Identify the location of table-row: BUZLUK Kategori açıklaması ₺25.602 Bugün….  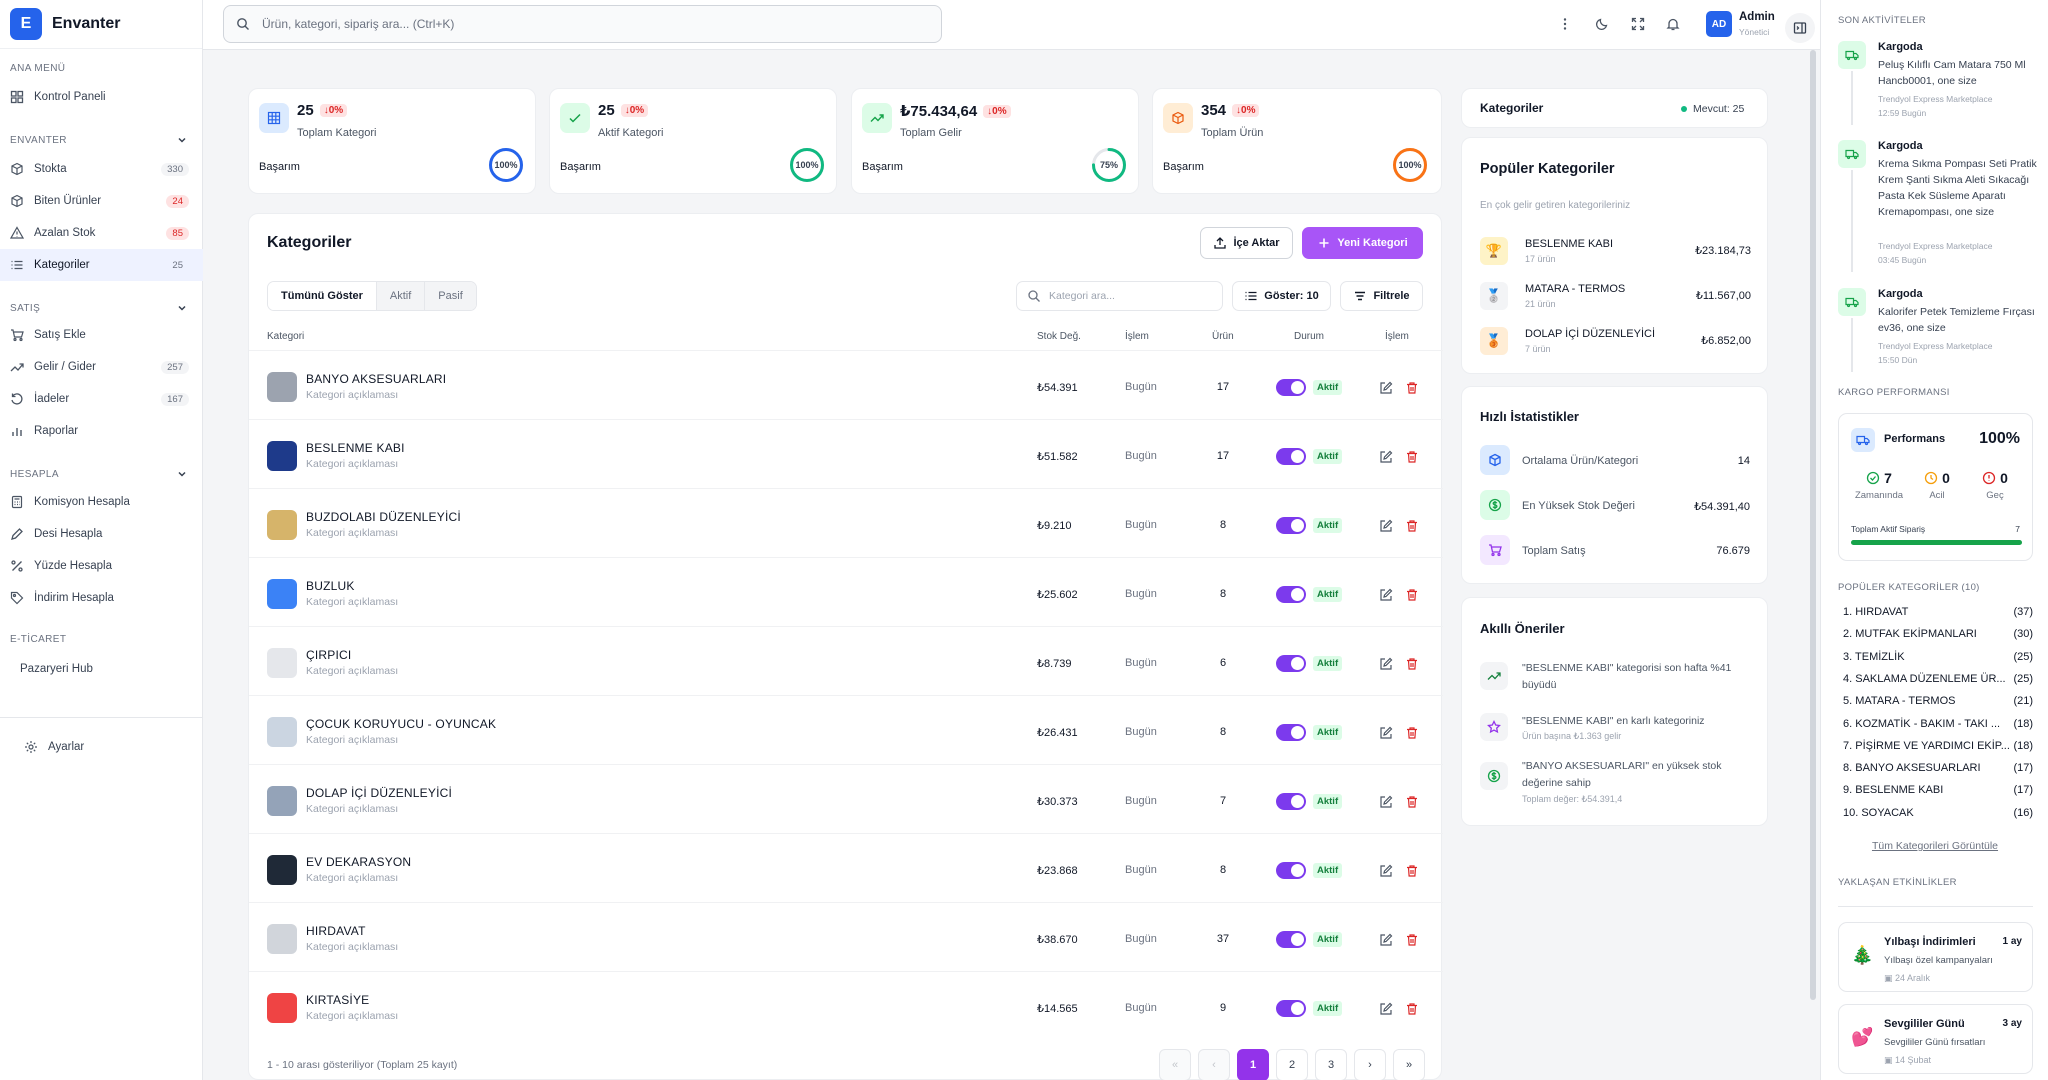
(846, 591).